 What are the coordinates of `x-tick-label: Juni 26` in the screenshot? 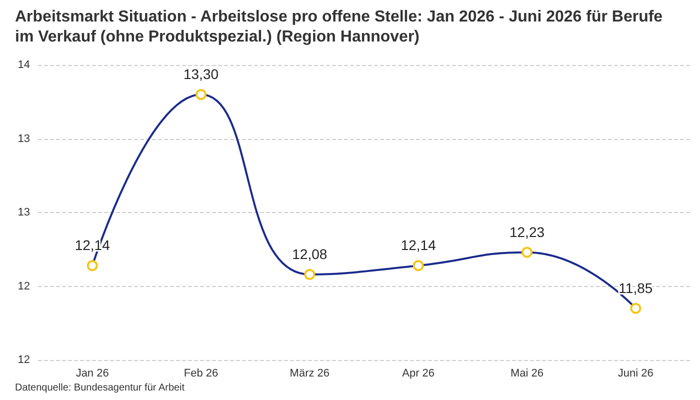 It's located at (636, 374).